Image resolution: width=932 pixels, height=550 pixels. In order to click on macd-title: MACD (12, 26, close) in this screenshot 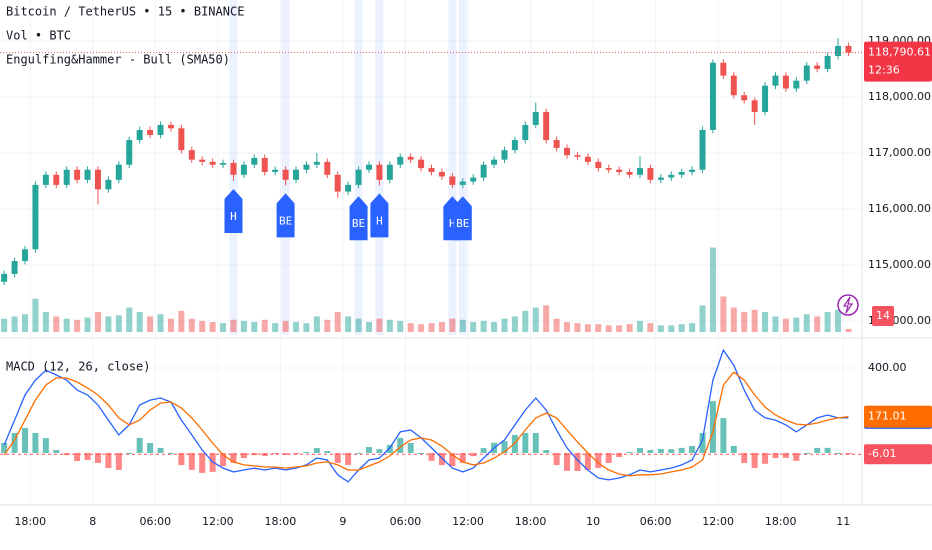, I will do `click(78, 367)`.